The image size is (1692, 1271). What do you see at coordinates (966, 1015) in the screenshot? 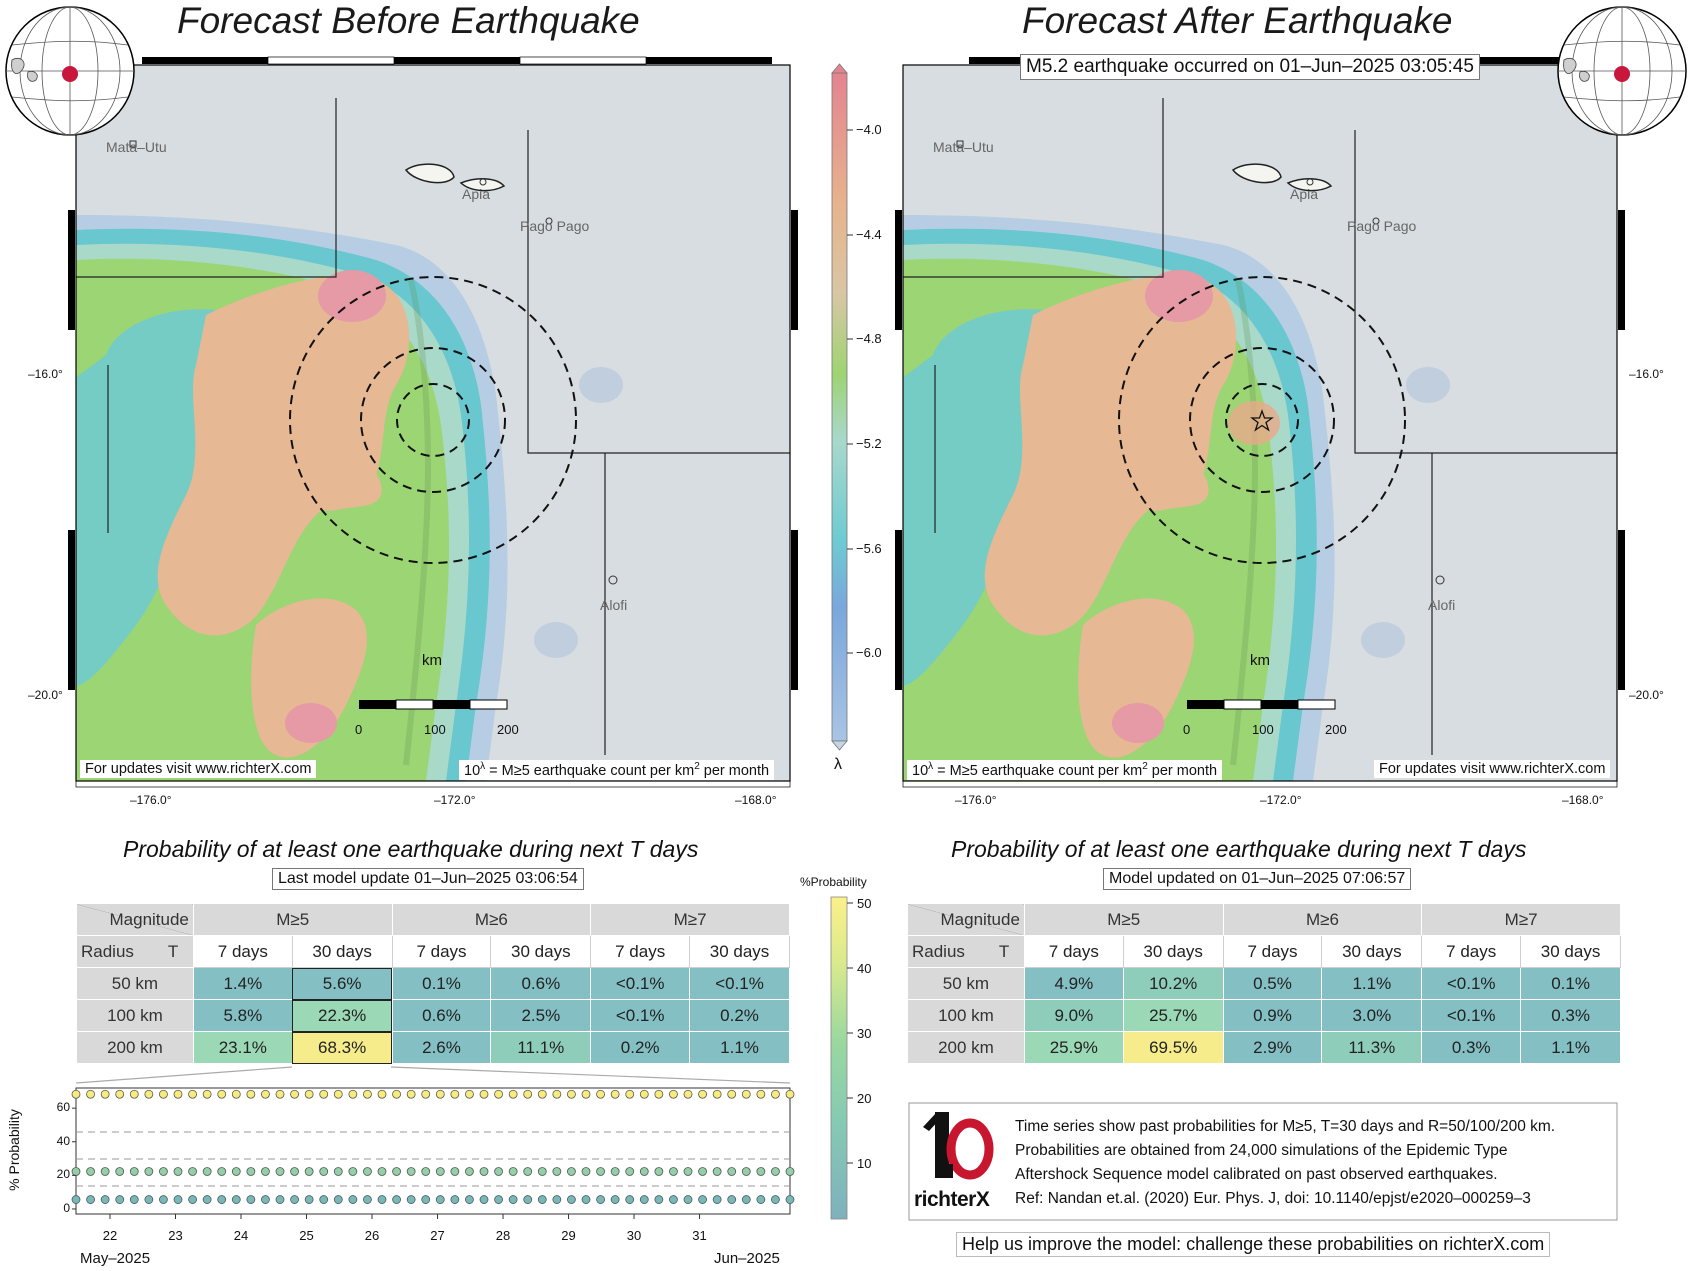
I see `radius-label: 100 km` at bounding box center [966, 1015].